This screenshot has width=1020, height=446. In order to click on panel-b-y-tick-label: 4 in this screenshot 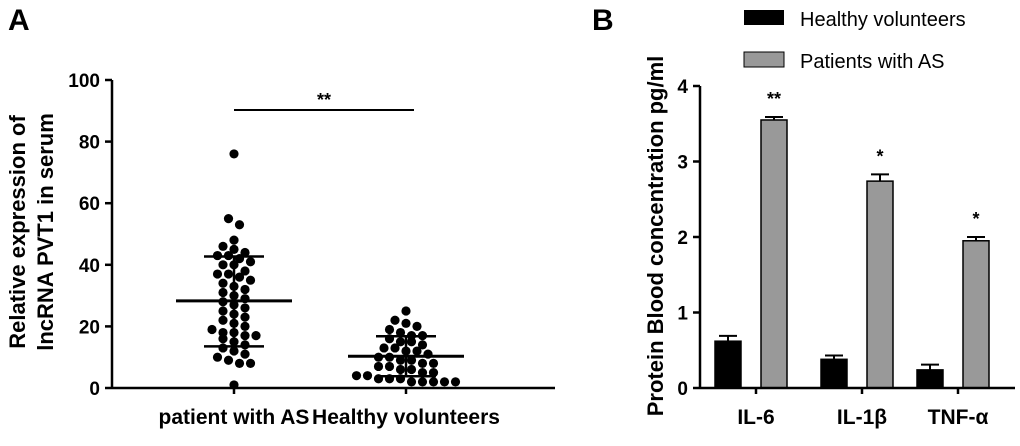, I will do `click(682, 87)`.